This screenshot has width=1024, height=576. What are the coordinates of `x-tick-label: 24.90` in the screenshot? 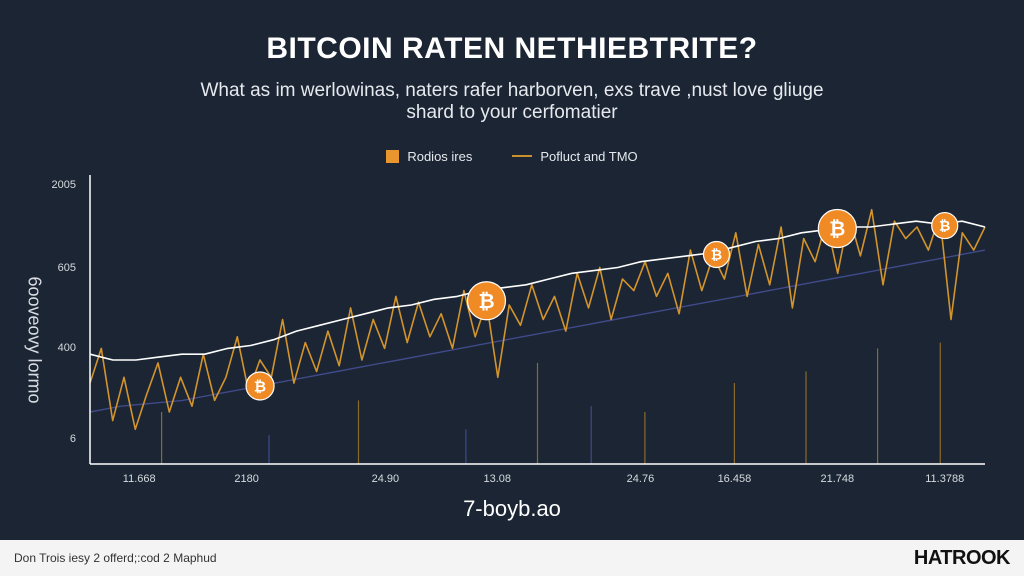 It's located at (386, 479).